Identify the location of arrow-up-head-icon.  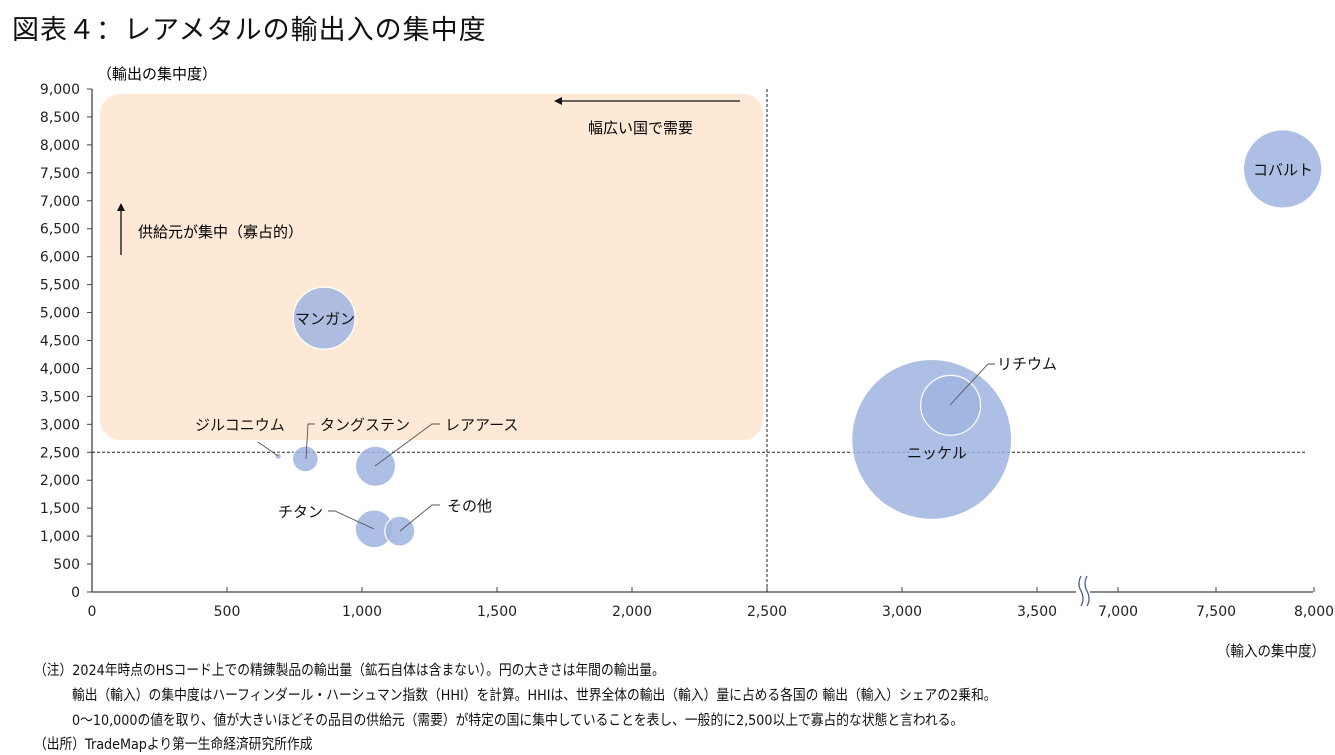
(121, 207).